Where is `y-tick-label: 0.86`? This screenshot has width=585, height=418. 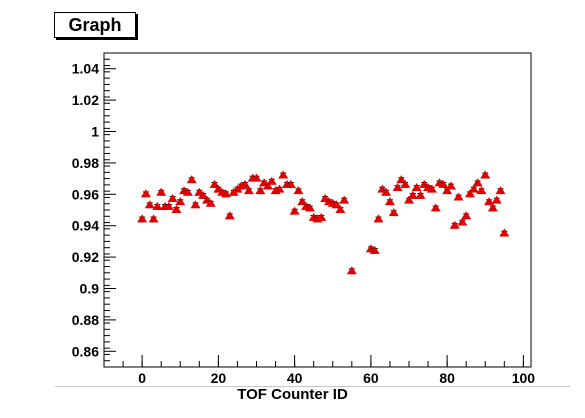
y-tick-label: 0.86 is located at coordinates (85, 351).